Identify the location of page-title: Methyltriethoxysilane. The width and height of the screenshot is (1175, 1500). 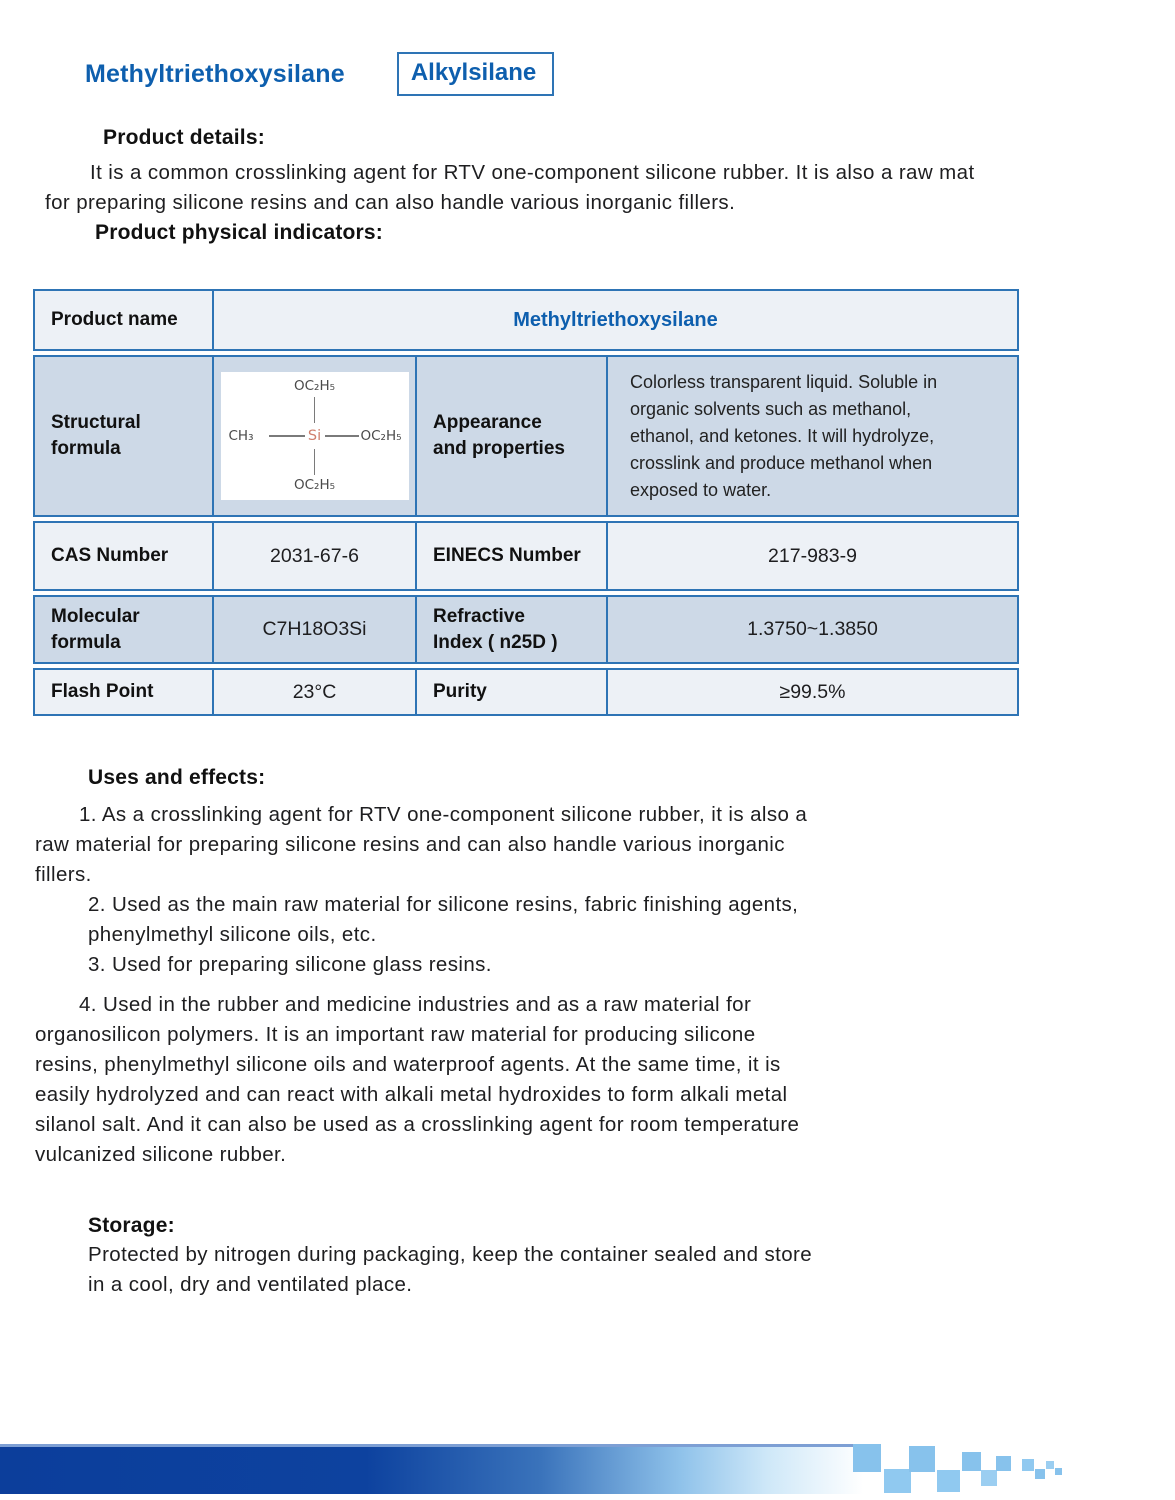
(215, 73).